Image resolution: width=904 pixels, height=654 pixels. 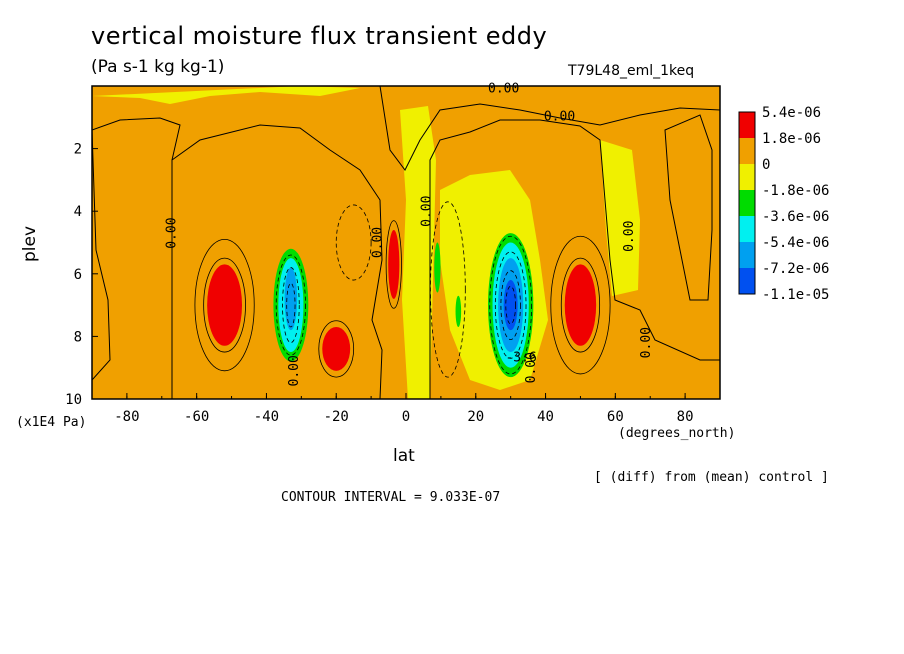 What do you see at coordinates (196, 417) in the screenshot?
I see `x-tick-label: -60` at bounding box center [196, 417].